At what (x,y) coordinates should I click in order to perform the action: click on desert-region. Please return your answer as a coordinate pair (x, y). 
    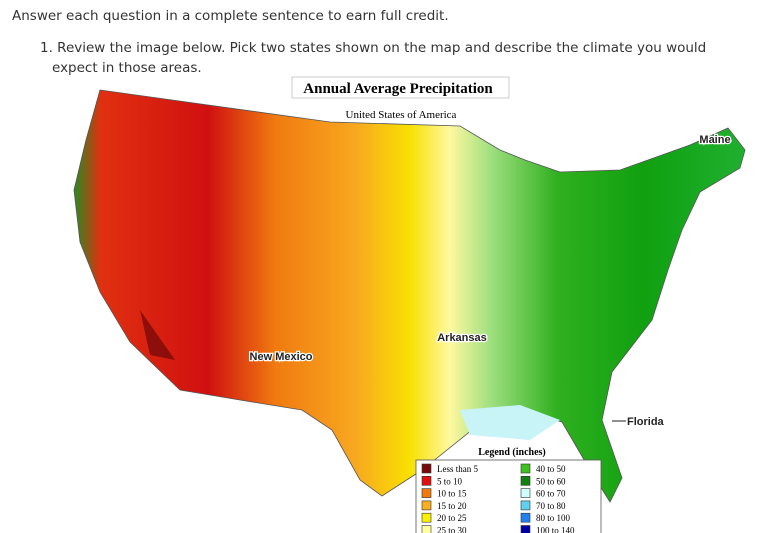
    Looking at the image, I should click on (157, 335).